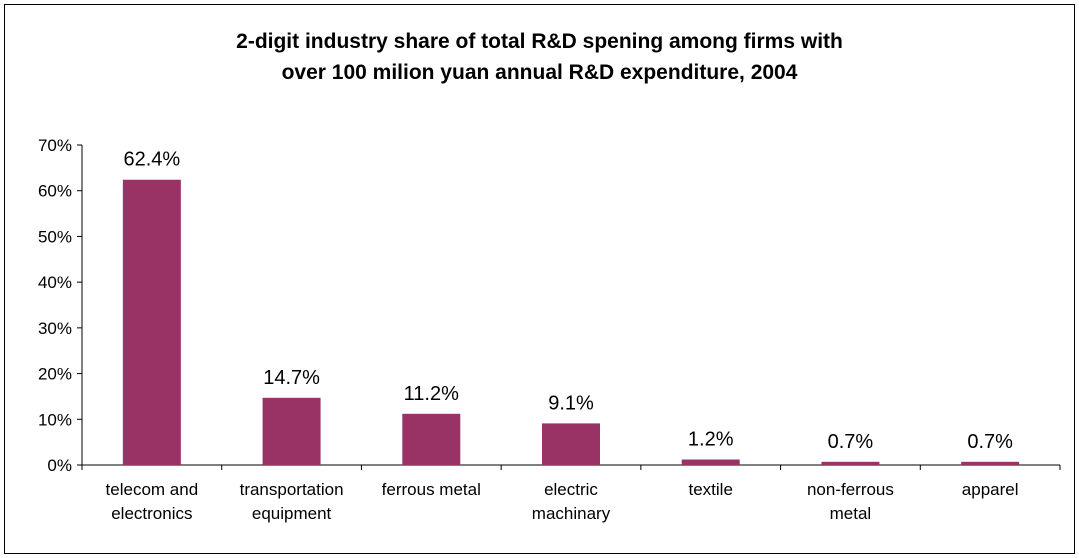 The height and width of the screenshot is (558, 1079). Describe the element at coordinates (151, 160) in the screenshot. I see `data-label: 62.4%` at that location.